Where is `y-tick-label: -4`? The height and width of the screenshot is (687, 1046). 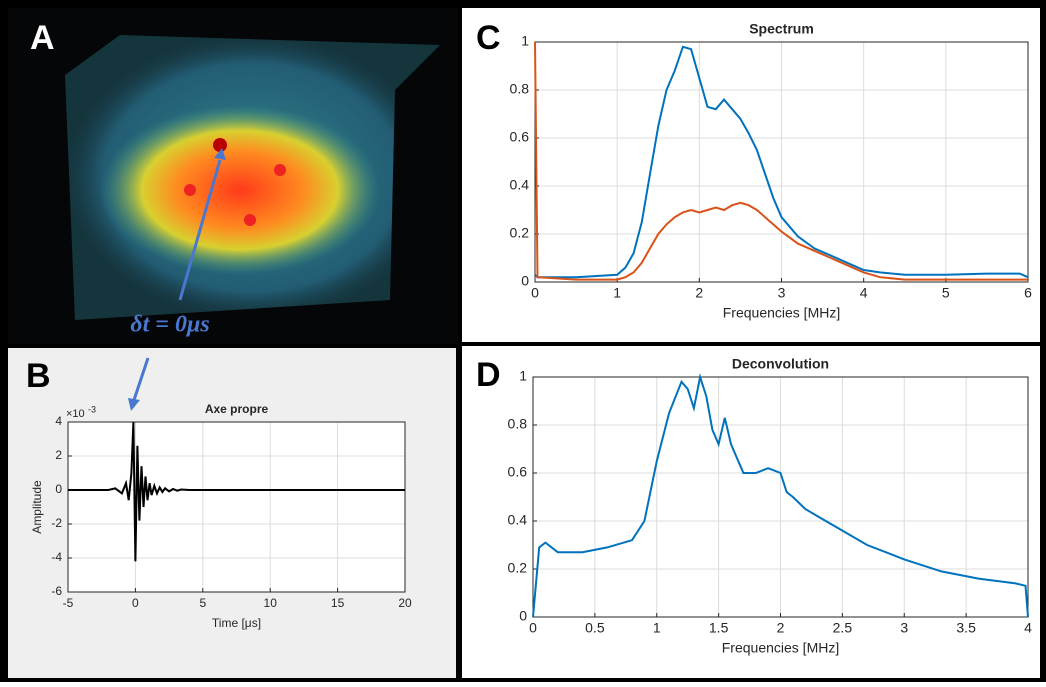
y-tick-label: -4 is located at coordinates (56, 557).